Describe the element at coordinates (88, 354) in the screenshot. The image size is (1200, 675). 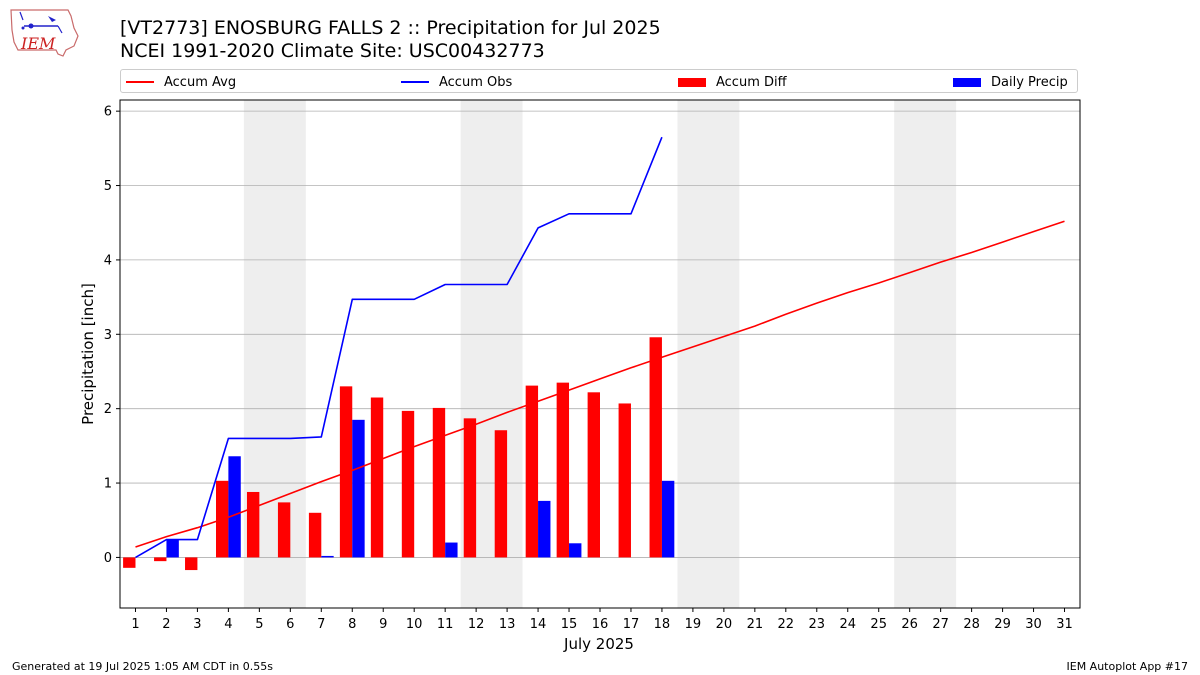
I see `y-axis-label: Precipitation [inch]` at that location.